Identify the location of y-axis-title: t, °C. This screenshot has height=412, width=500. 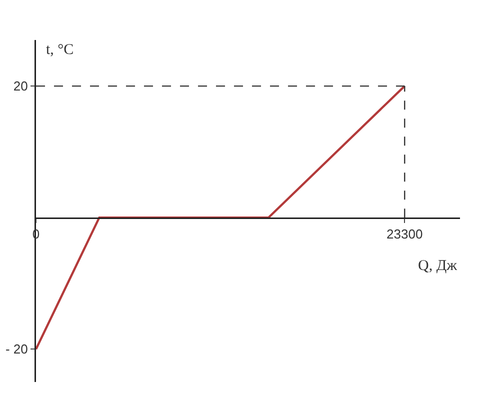
(60, 50).